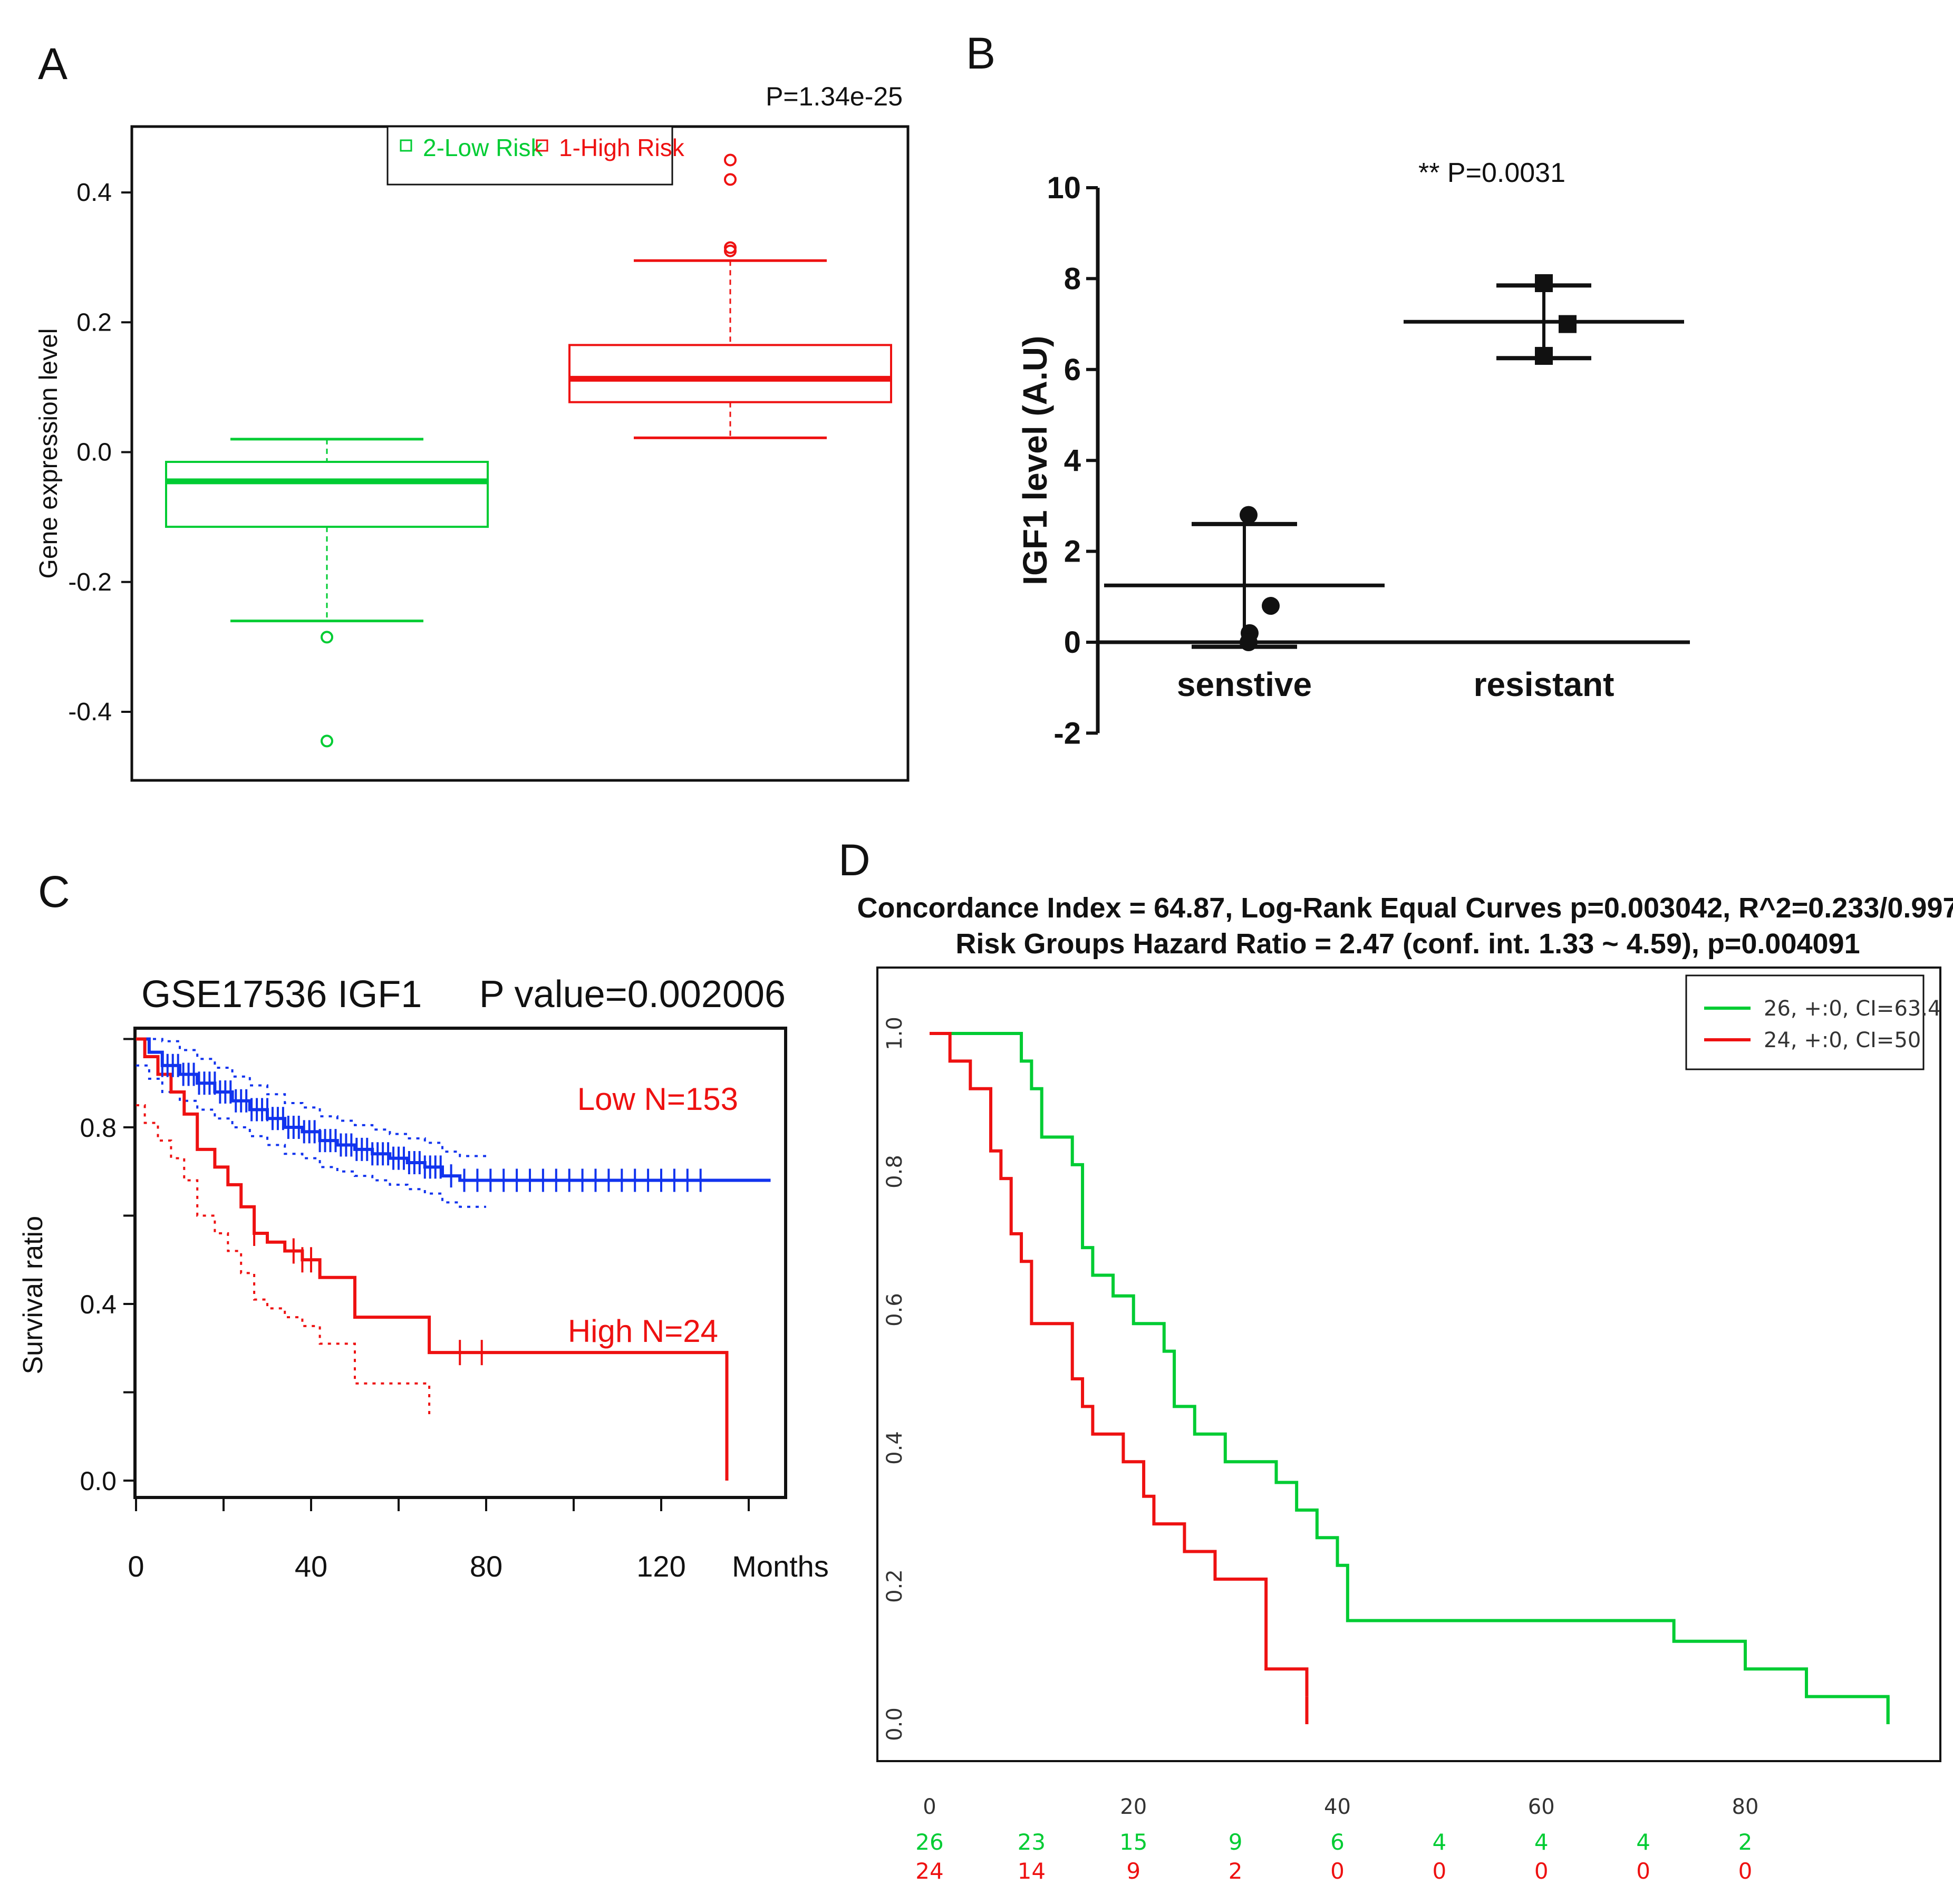 The image size is (1953, 1904). I want to click on legend-label: 26, +:0, CI=63.4, so click(1852, 1009).